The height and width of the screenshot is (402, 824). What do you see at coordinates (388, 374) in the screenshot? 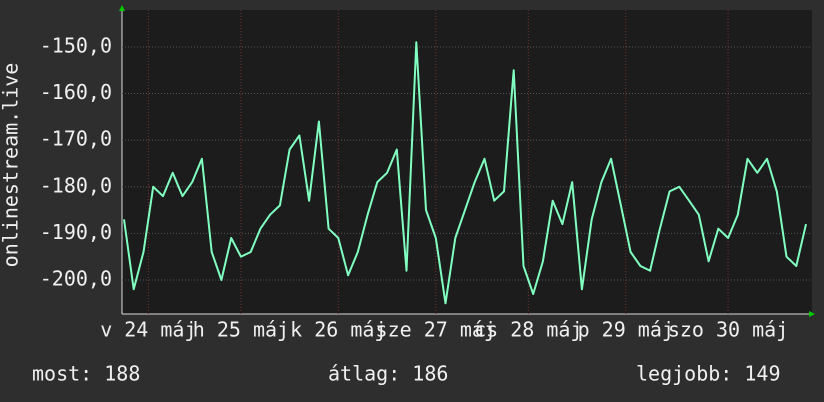
I see `footer-average: átlag: 186` at bounding box center [388, 374].